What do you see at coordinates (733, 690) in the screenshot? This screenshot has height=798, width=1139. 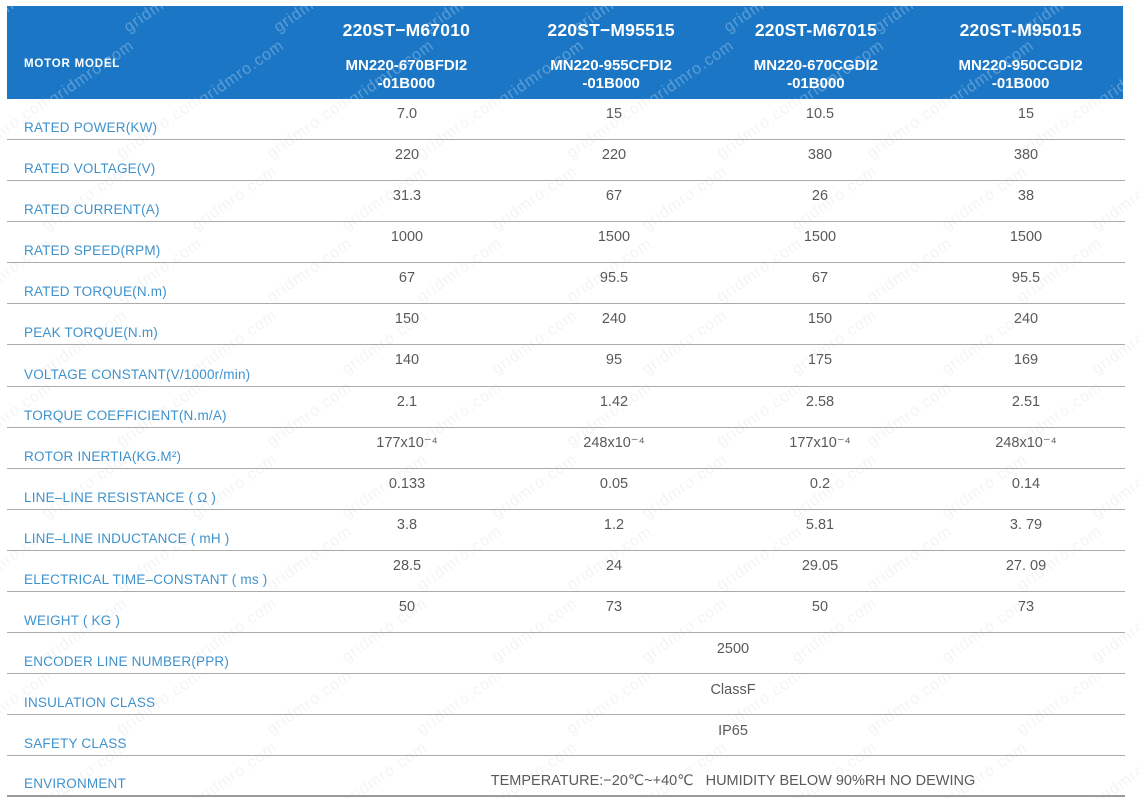 I see `spec-value-merged: ClassF` at bounding box center [733, 690].